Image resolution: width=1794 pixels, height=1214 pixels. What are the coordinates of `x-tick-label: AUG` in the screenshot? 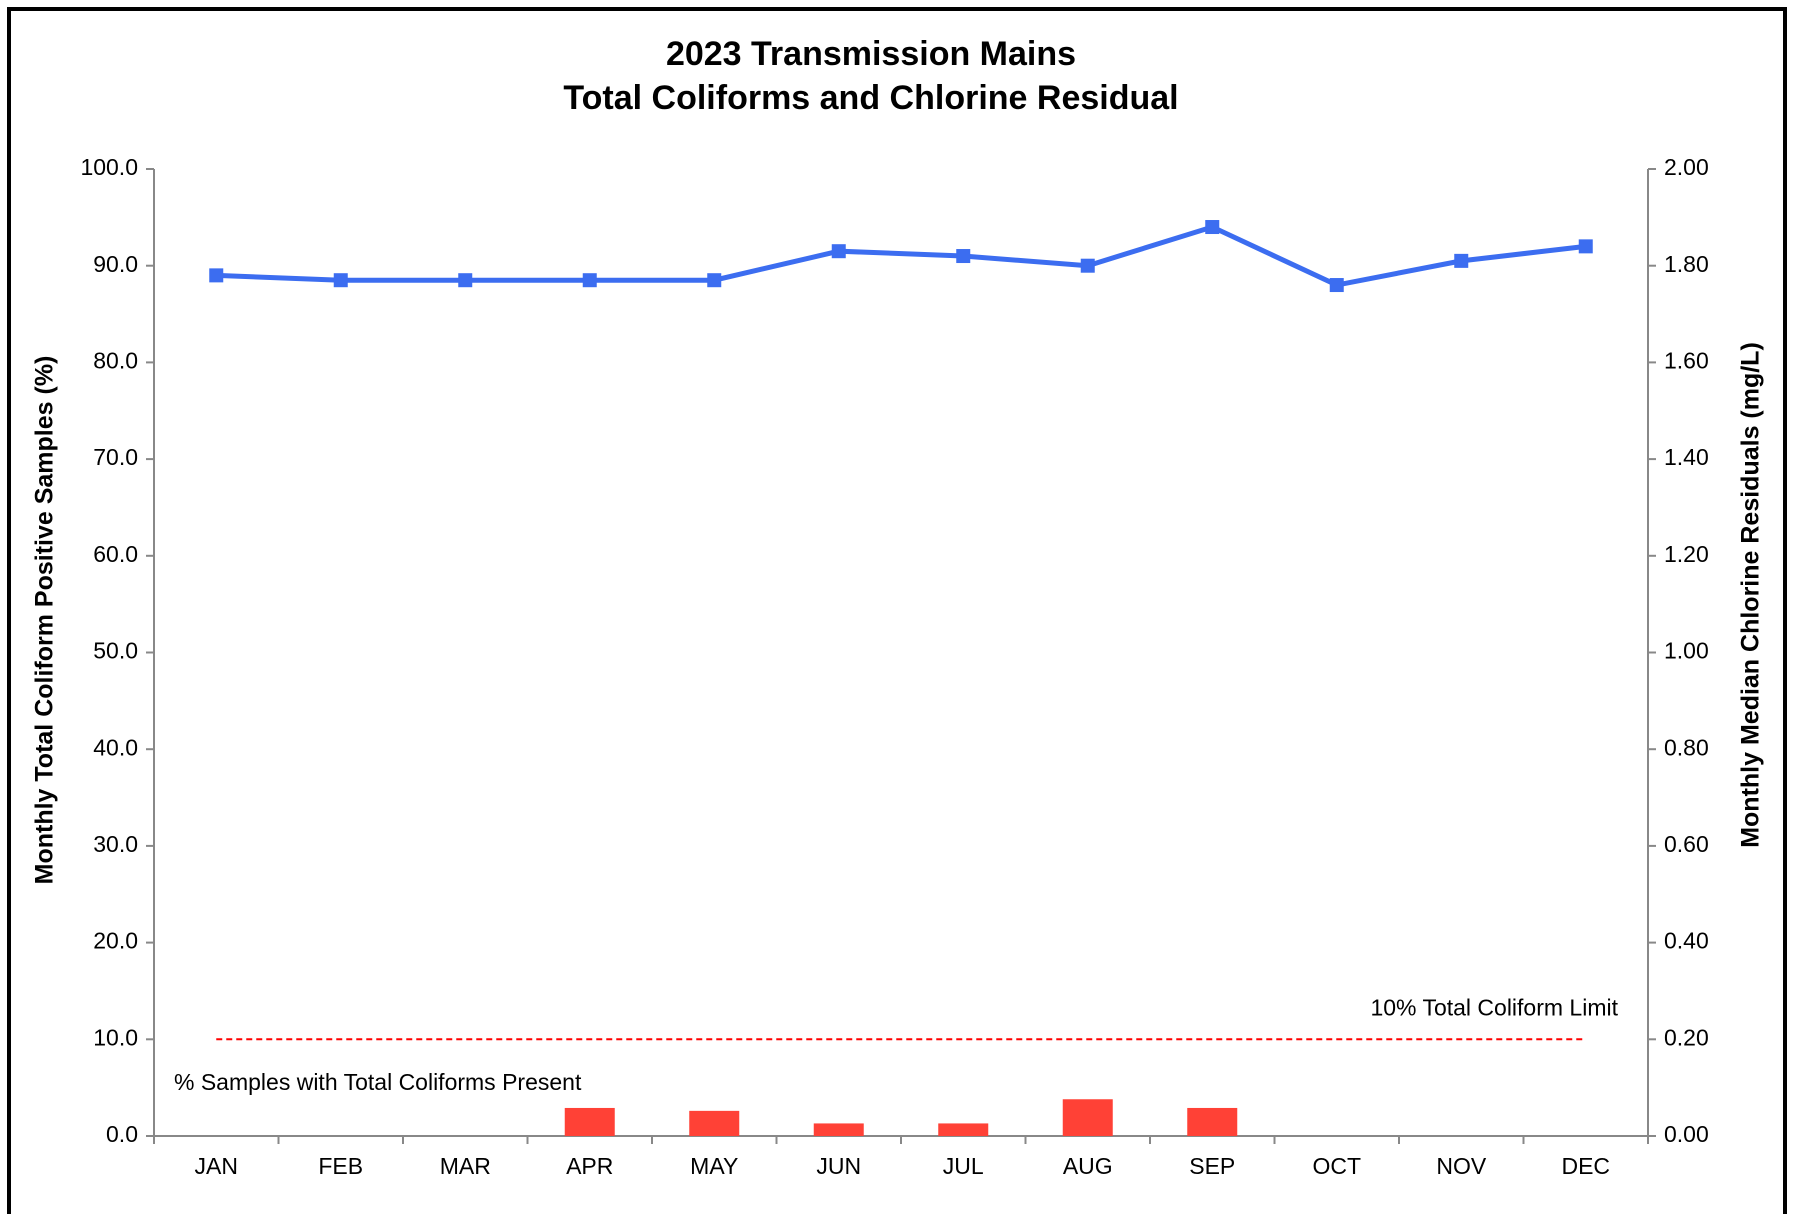 It's located at (1088, 1166).